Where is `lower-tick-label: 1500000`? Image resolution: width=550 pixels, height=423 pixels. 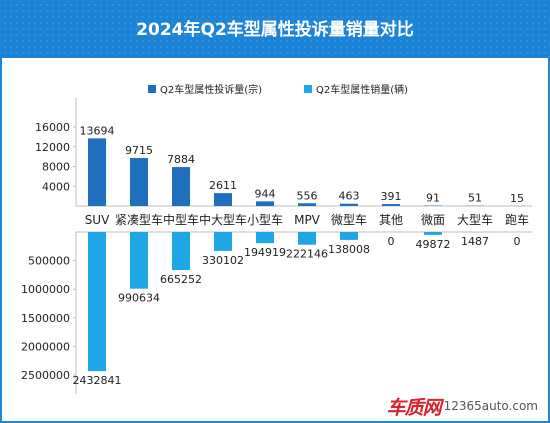
lower-tick-label: 1500000 is located at coordinates (45, 318).